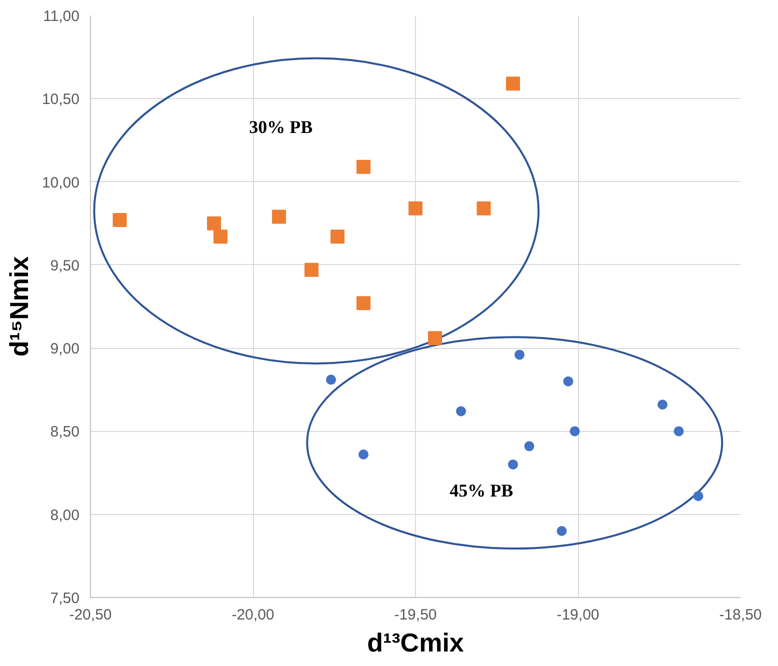 This screenshot has height=666, width=778. What do you see at coordinates (415, 643) in the screenshot?
I see `x-axis-title: d¹³Cmix` at bounding box center [415, 643].